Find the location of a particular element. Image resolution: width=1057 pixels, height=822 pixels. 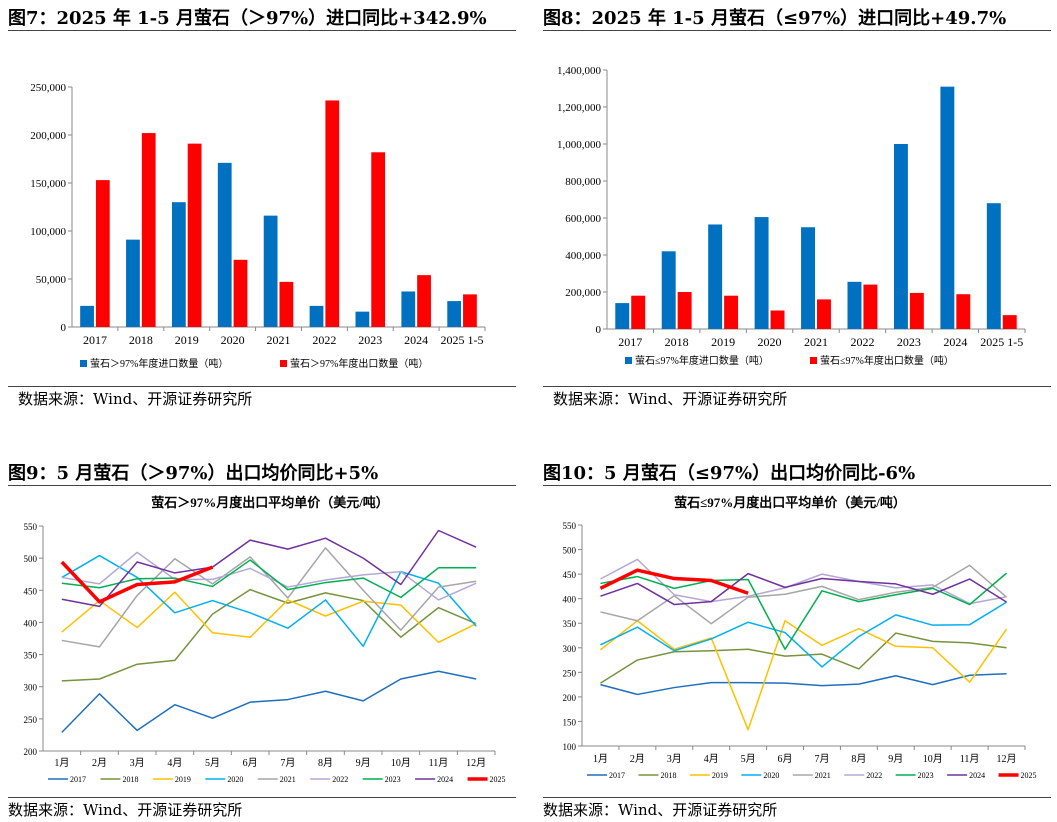

bar-萤石＞97%年度进口数量（吨）-2023 is located at coordinates (362, 319).